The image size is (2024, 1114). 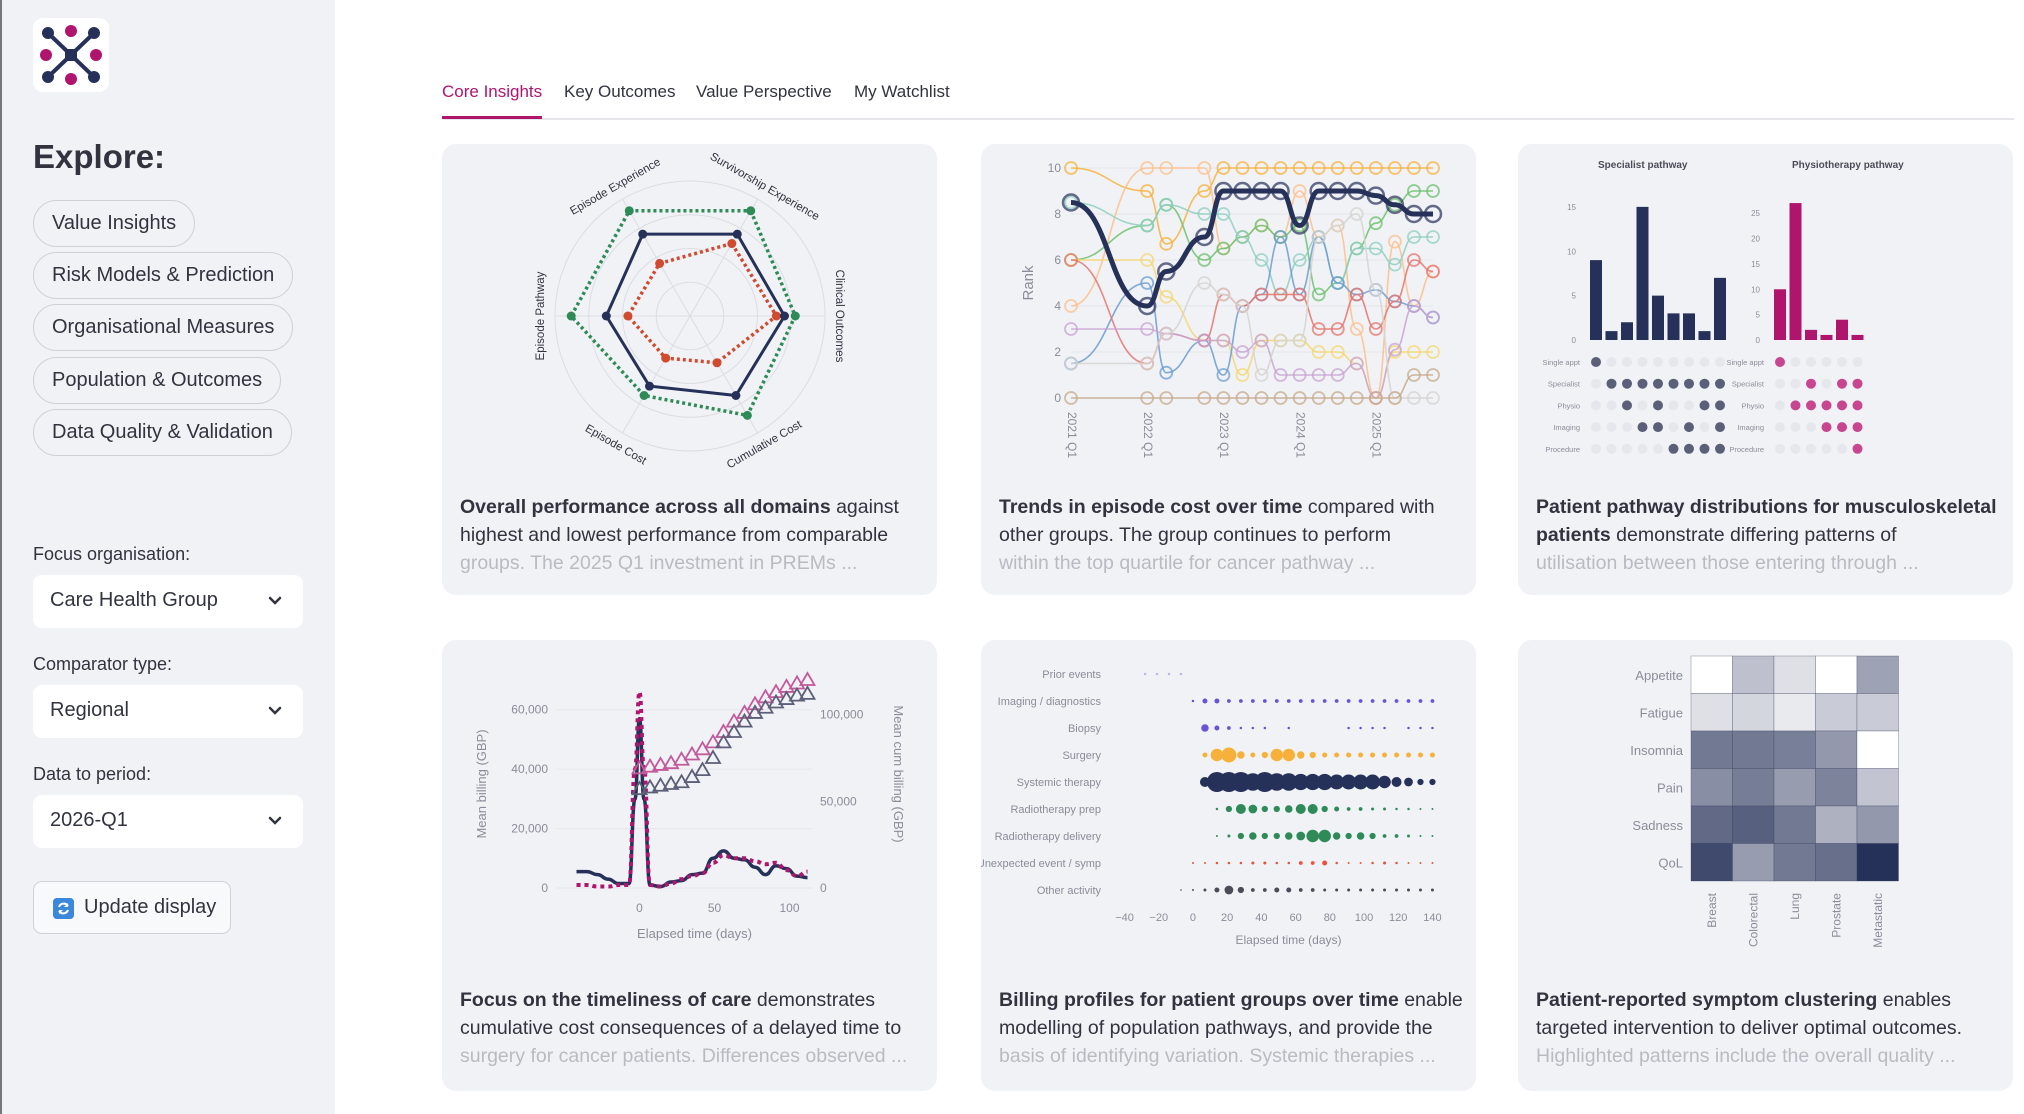 I want to click on radar-axis-label: Episode Cost, so click(x=616, y=445).